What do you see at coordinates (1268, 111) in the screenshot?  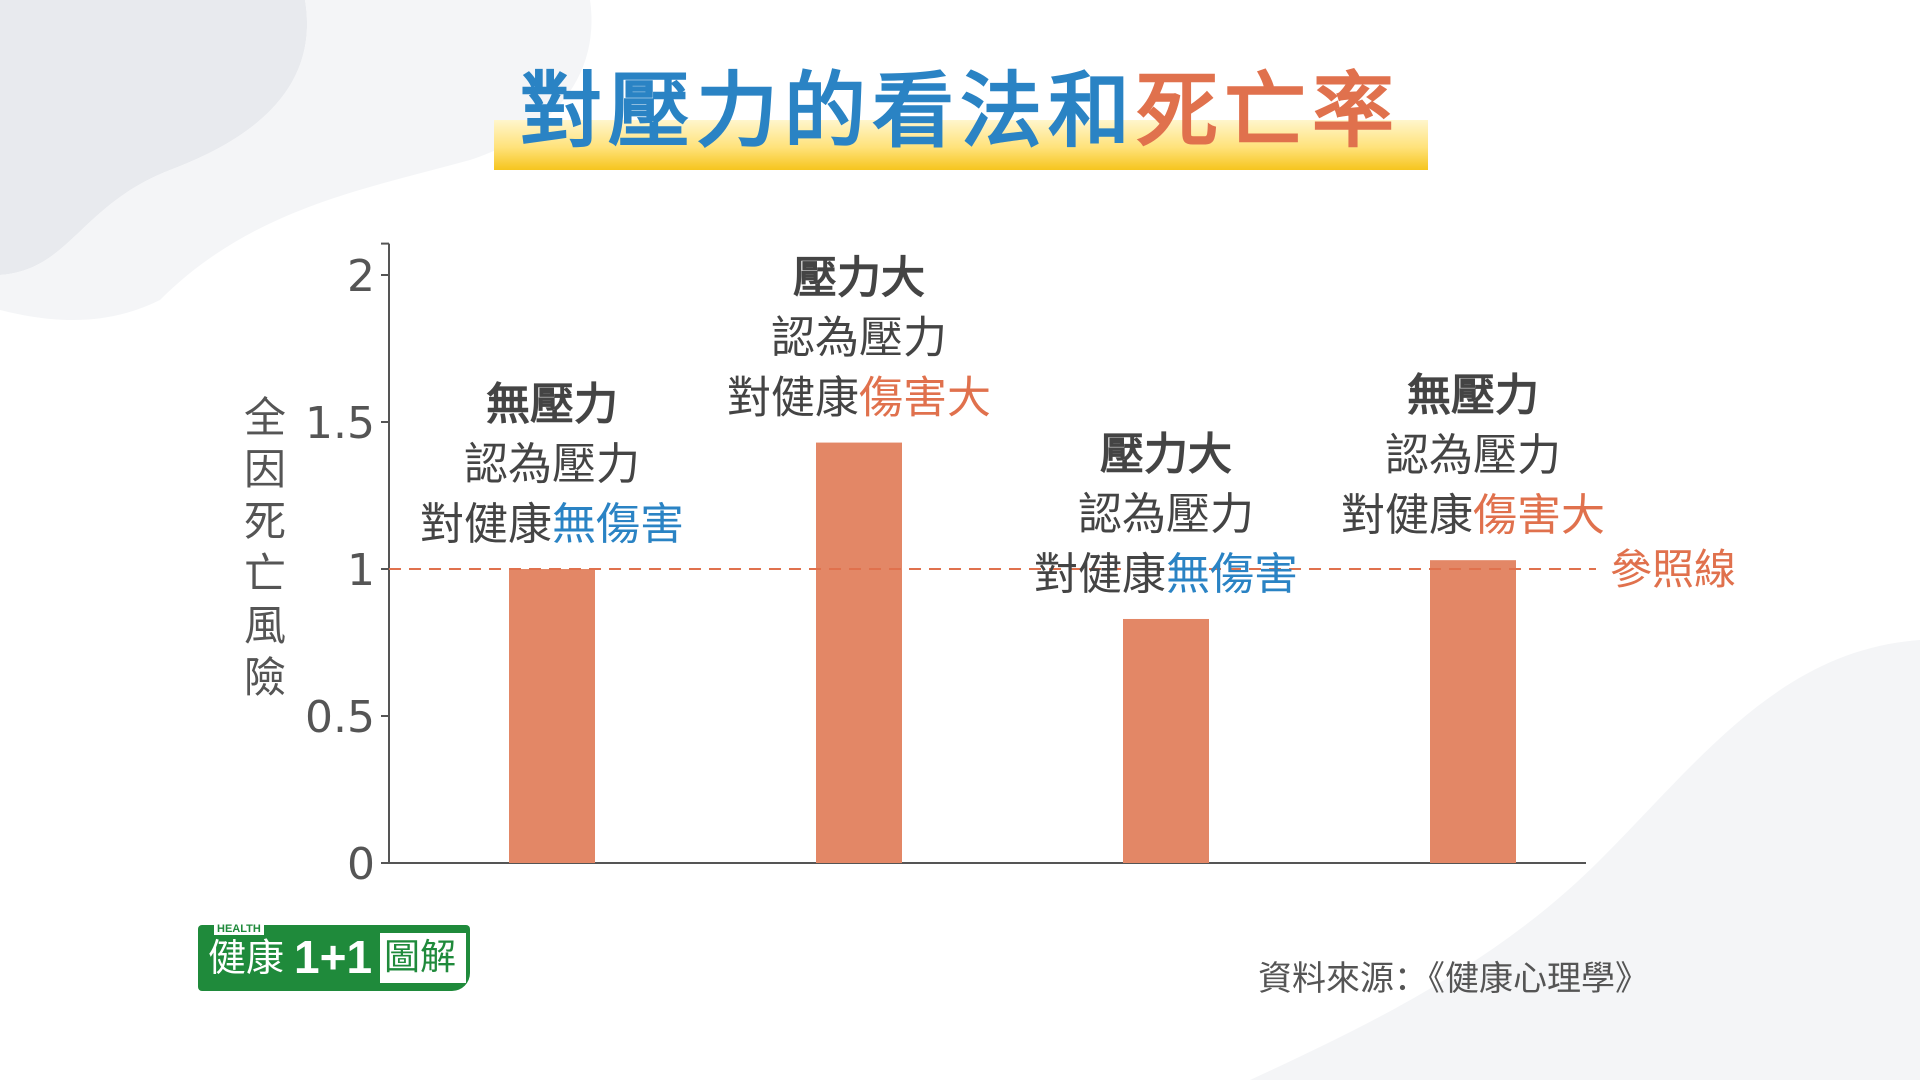 I see `title-part-orange: 死亡率` at bounding box center [1268, 111].